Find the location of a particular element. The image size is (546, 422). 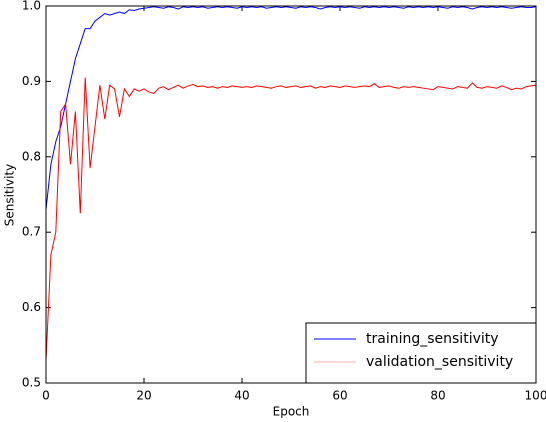

x-tick-label: 20 is located at coordinates (143, 396).